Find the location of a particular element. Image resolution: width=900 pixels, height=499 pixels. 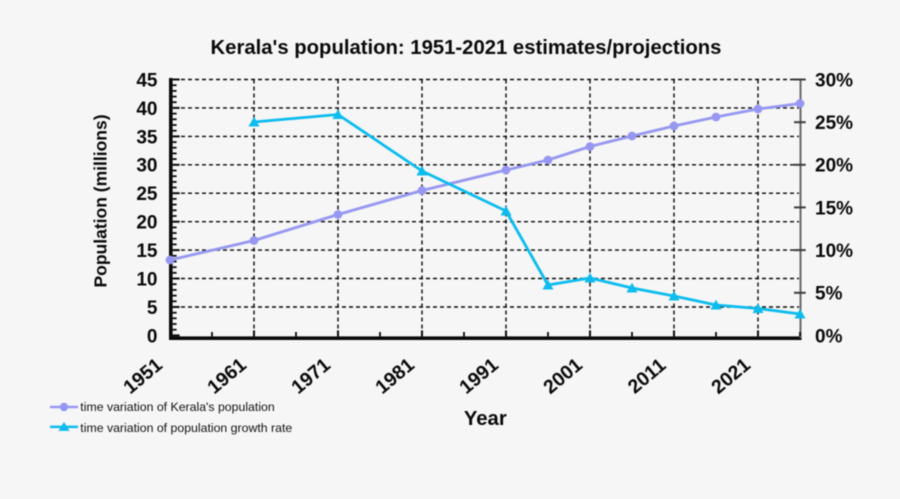

svg-text: 30% is located at coordinates (834, 80).